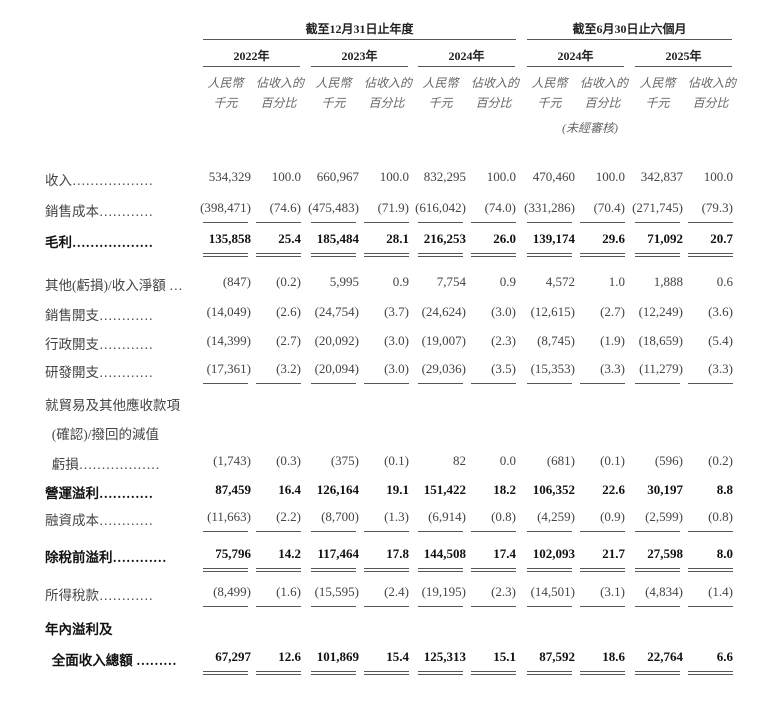 Image resolution: width=758 pixels, height=707 pixels. What do you see at coordinates (612, 516) in the screenshot?
I see `percent-cell: (0.9)` at bounding box center [612, 516].